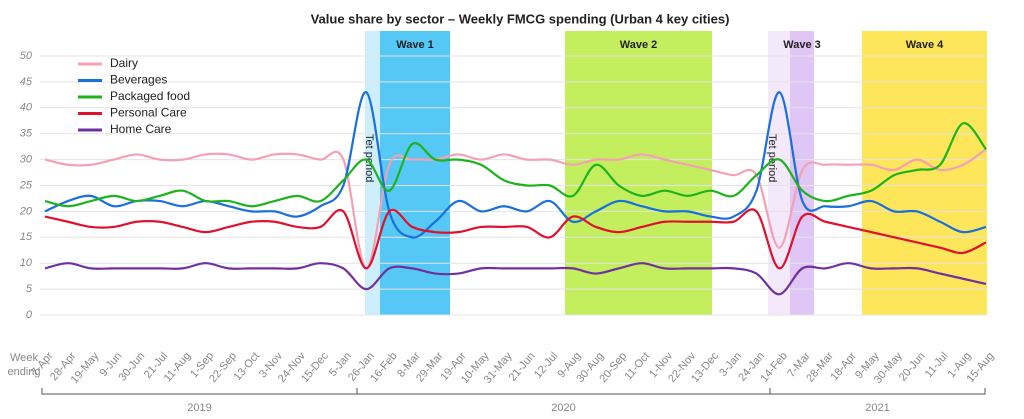 Image resolution: width=1024 pixels, height=419 pixels. What do you see at coordinates (937, 365) in the screenshot?
I see `x-tick-label: 11-Jul` at bounding box center [937, 365].